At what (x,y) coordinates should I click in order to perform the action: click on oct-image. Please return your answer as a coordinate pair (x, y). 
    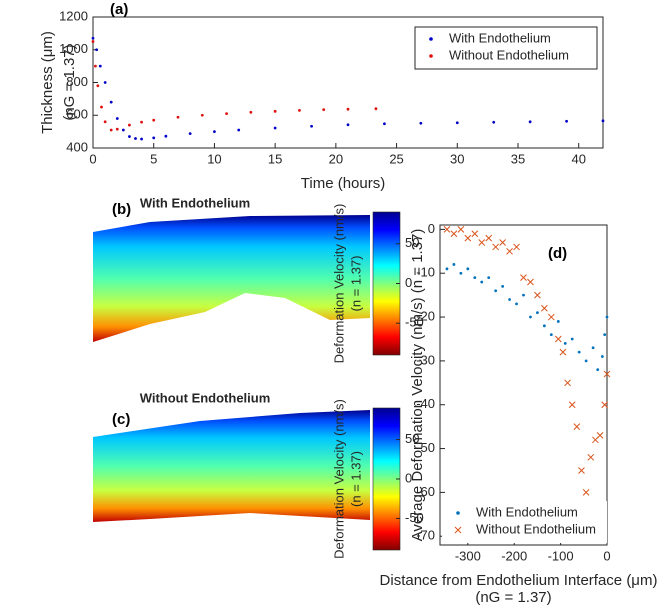
    Looking at the image, I should click on (231, 278).